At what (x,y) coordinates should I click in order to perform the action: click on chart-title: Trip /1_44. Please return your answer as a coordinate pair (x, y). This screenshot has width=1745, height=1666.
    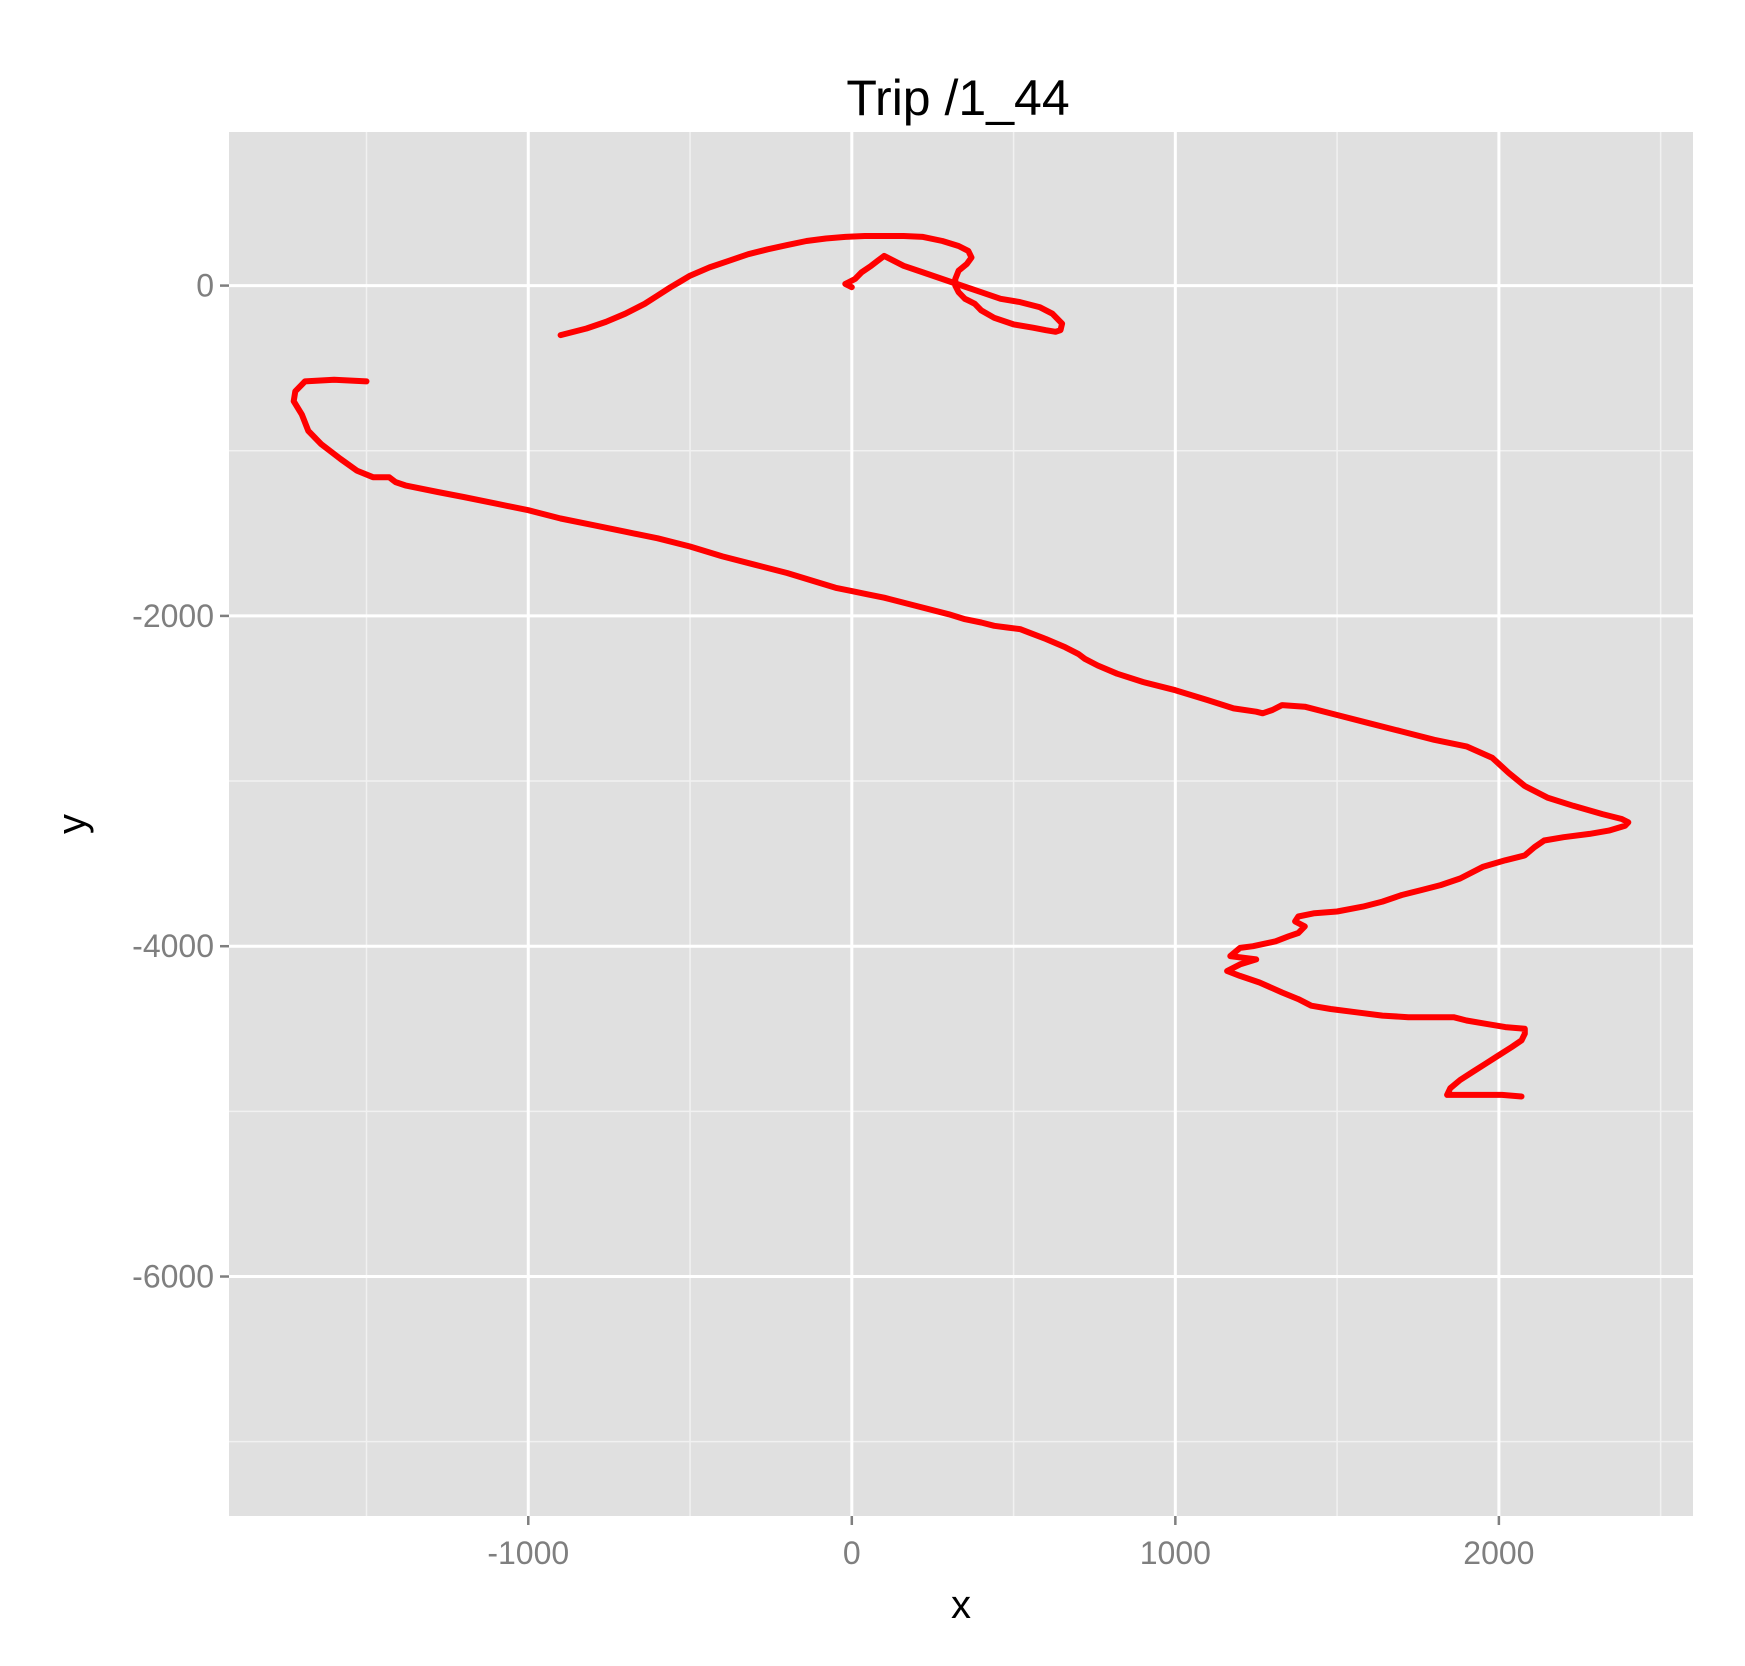
    Looking at the image, I should click on (957, 98).